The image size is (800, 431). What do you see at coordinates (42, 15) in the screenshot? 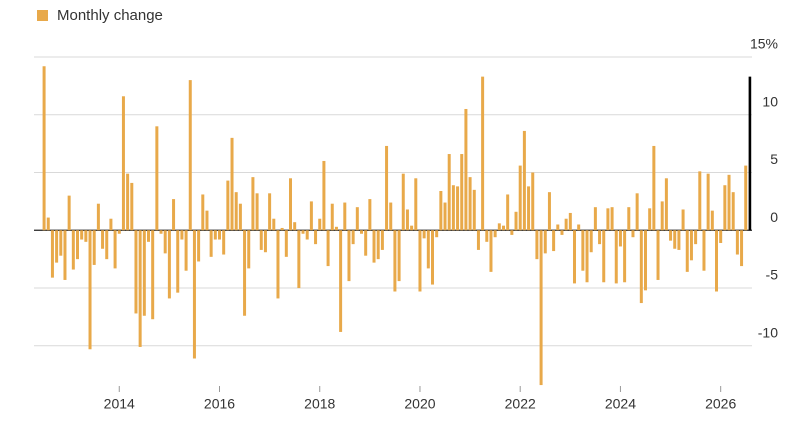
I see `legend-swatch` at bounding box center [42, 15].